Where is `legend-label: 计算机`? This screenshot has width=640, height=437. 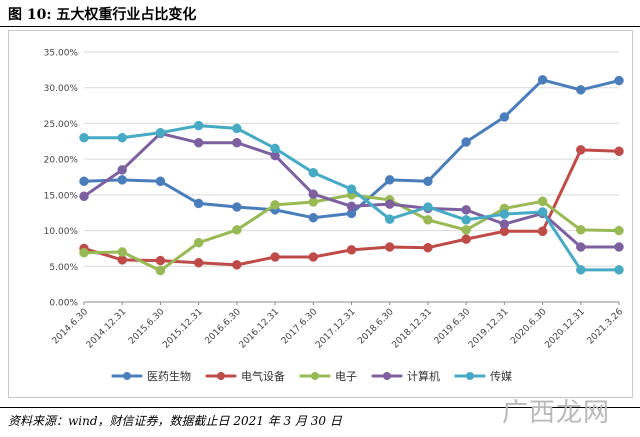 legend-label: 计算机 is located at coordinates (423, 376).